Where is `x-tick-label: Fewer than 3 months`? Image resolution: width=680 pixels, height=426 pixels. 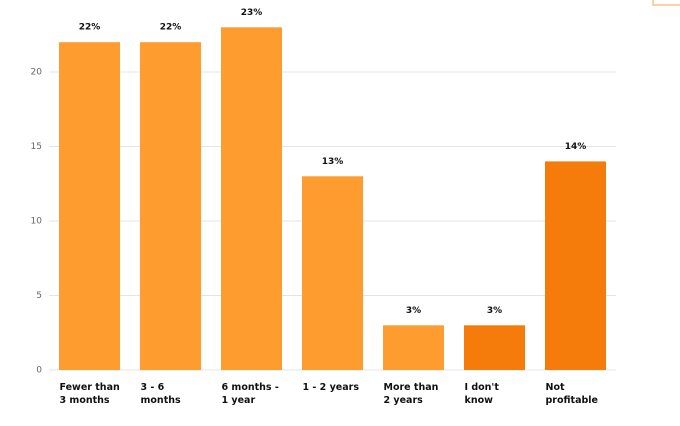 x-tick-label: Fewer than 3 months is located at coordinates (89, 394).